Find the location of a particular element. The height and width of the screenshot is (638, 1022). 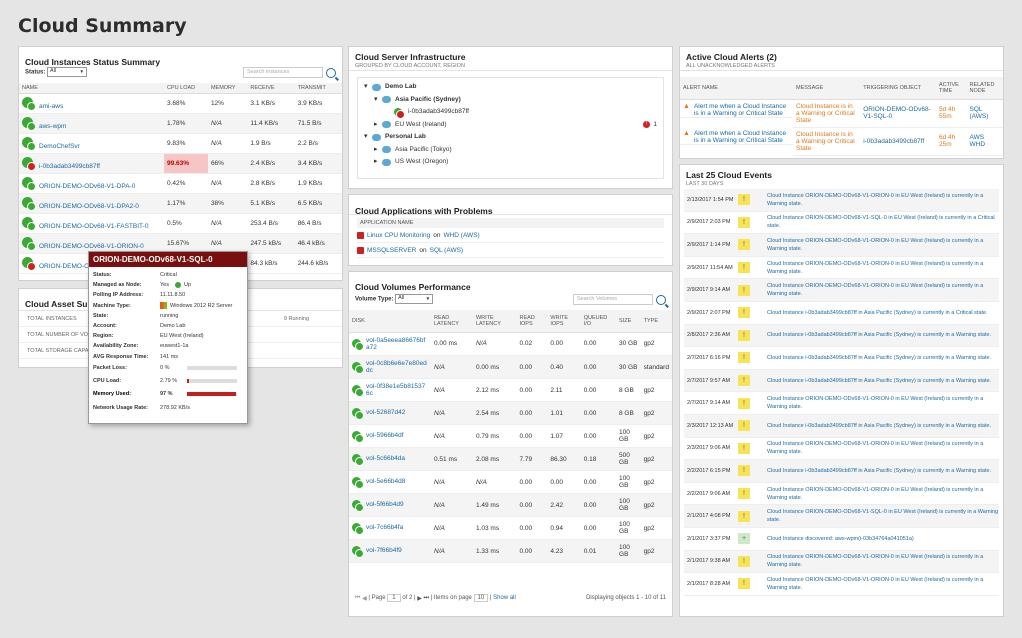

page-input: 1 is located at coordinates (394, 598).